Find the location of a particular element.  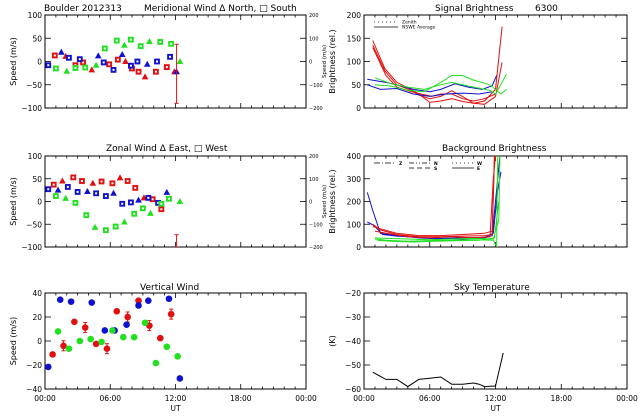

background-panel: 400 300 200 100 0 Brightness (rel.) Z NS WE is located at coordinates (478, 202).